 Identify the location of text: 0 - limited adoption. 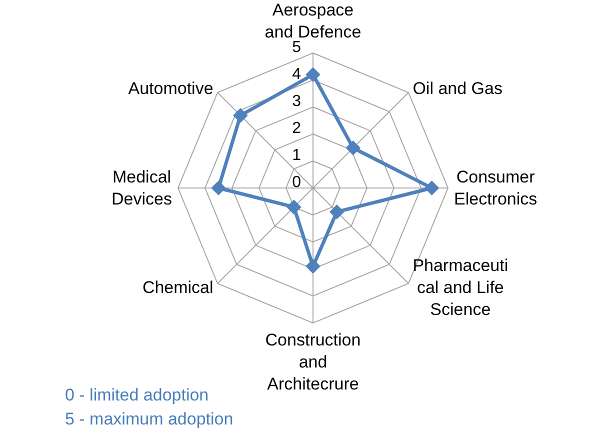
(137, 395).